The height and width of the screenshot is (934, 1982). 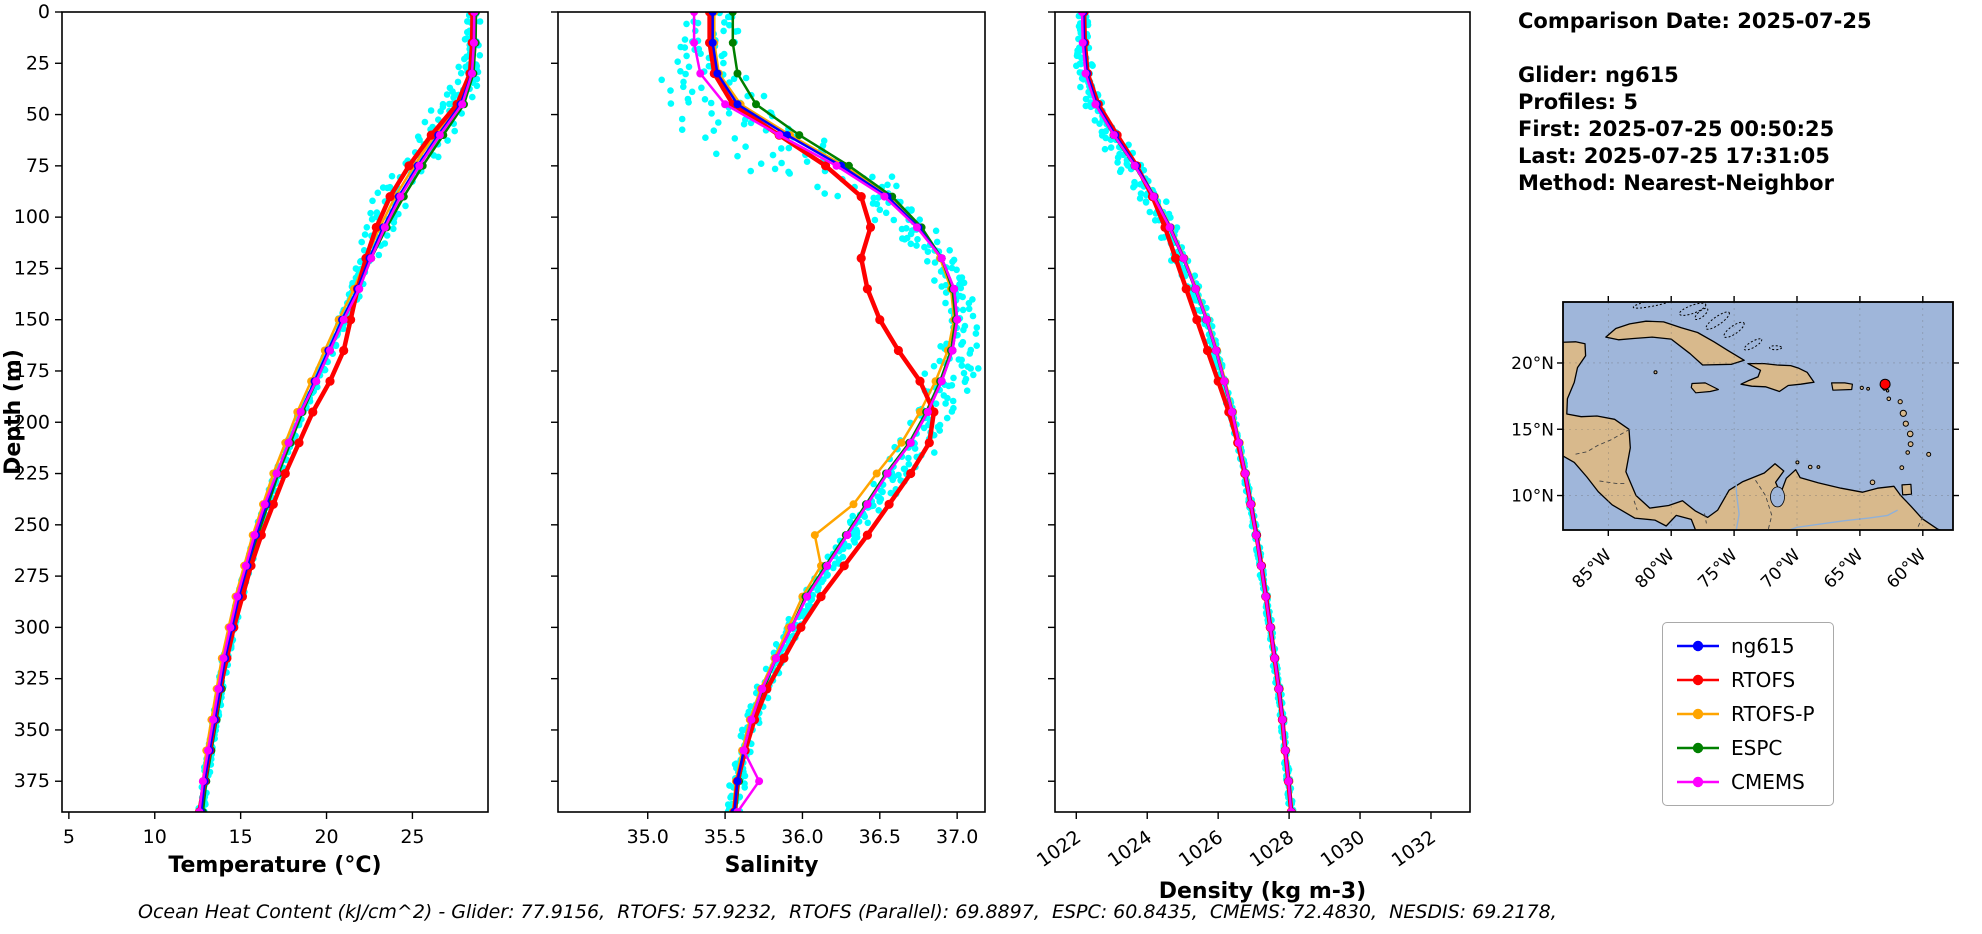 I want to click on svg-text: 325, so click(x=32, y=679).